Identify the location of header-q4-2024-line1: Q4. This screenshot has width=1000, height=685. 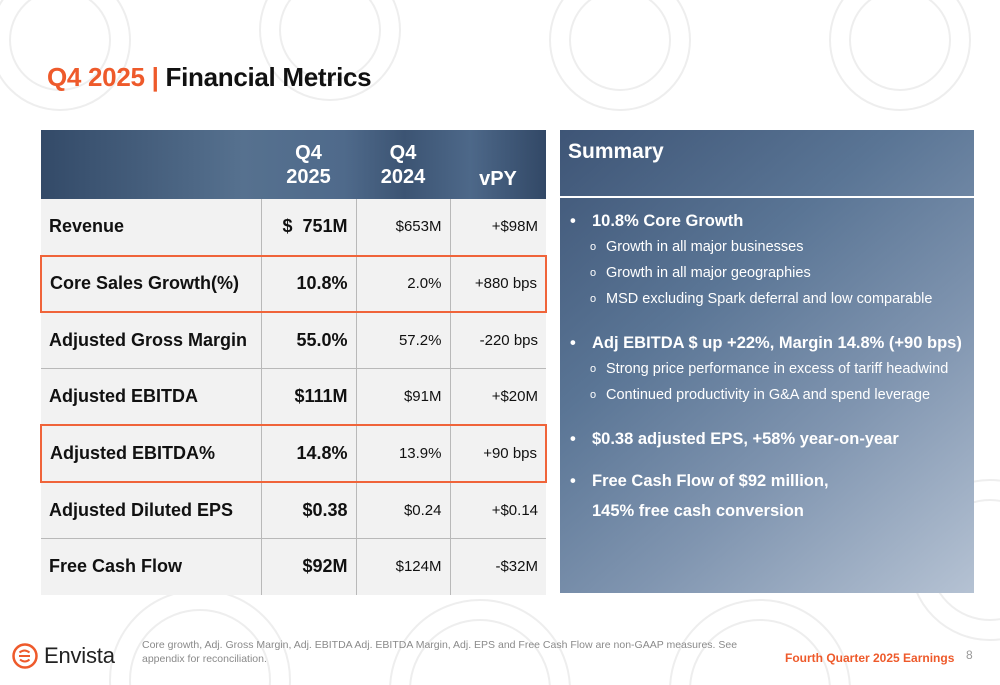
(403, 152).